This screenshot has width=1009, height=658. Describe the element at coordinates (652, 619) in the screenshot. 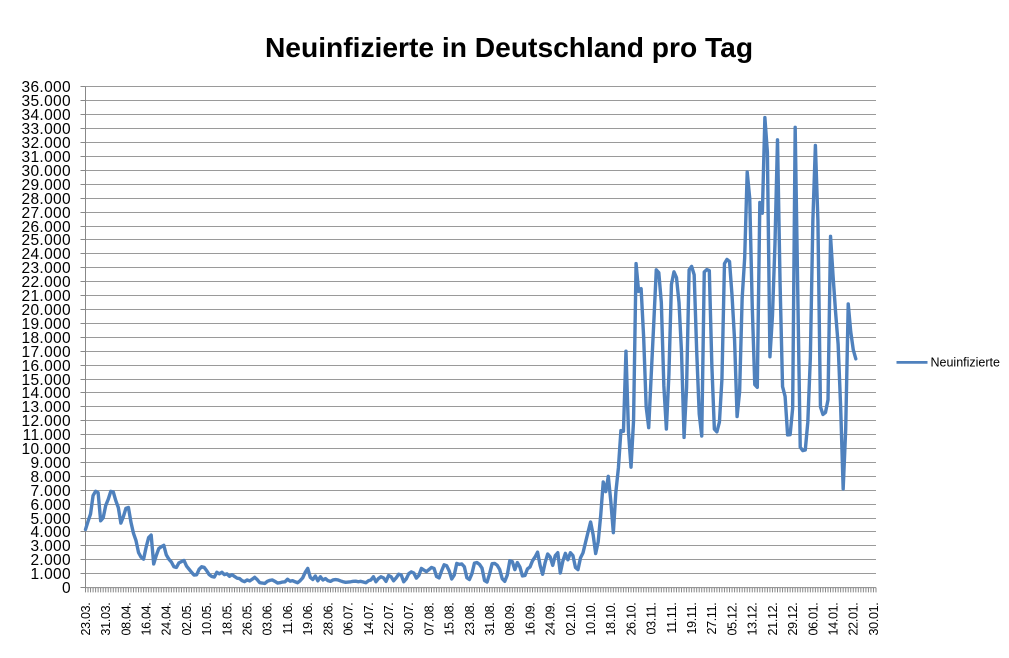

I see `svg-text: 03.11.` at that location.